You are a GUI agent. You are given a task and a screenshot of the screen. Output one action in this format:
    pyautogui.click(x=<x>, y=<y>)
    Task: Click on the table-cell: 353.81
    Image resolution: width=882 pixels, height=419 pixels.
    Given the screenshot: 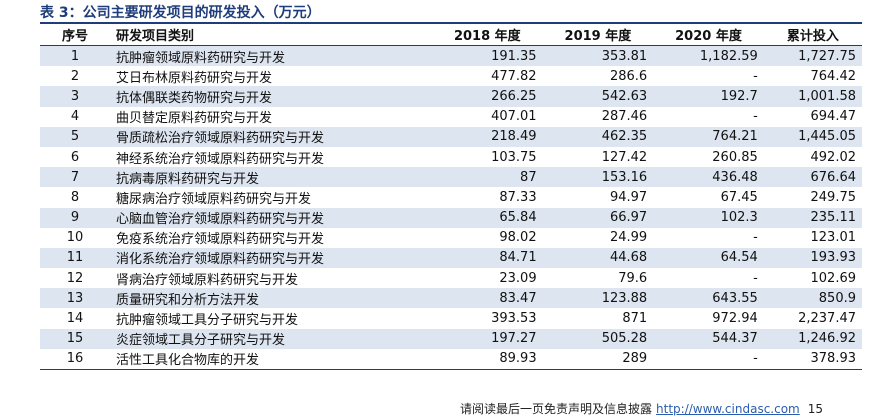 What is the action you would take?
    pyautogui.click(x=624, y=56)
    